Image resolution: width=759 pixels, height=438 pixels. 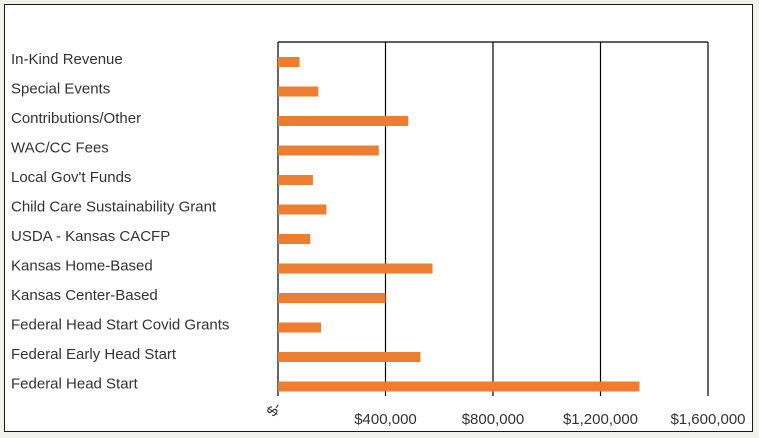 I want to click on category-label-4: Local Gov't Funds, so click(x=71, y=177).